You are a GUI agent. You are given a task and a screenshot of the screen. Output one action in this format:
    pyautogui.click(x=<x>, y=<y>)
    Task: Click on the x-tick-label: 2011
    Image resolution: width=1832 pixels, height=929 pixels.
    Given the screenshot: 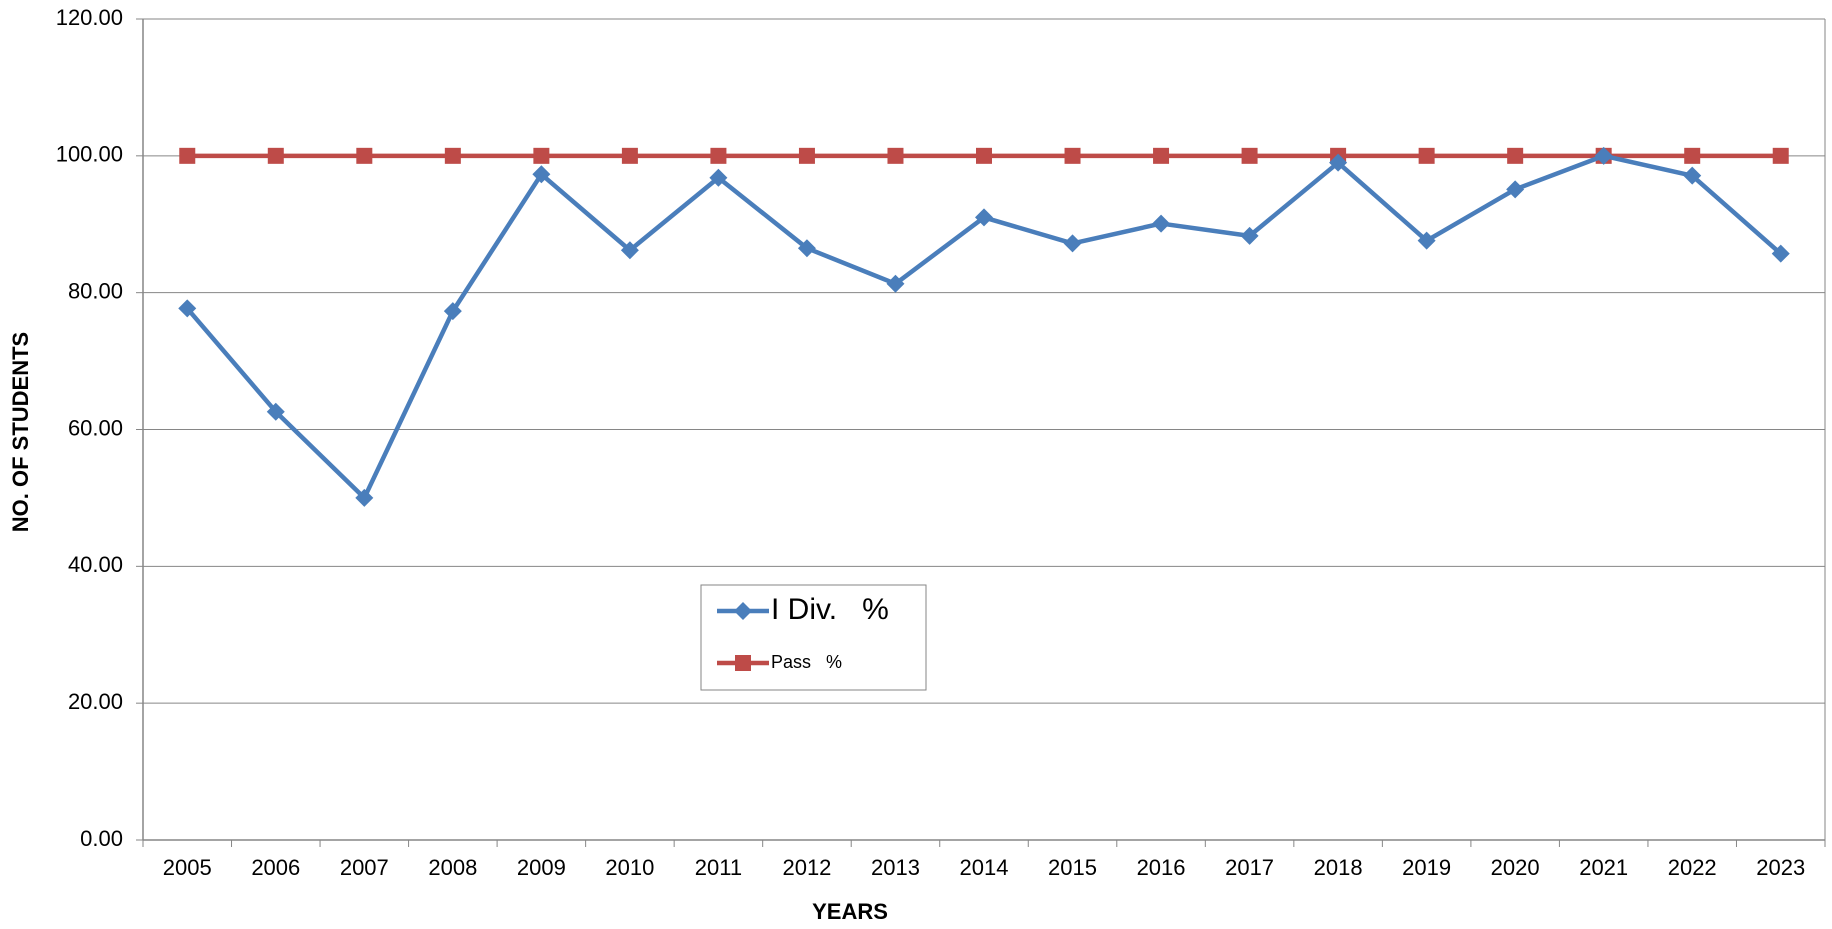 What is the action you would take?
    pyautogui.click(x=718, y=867)
    